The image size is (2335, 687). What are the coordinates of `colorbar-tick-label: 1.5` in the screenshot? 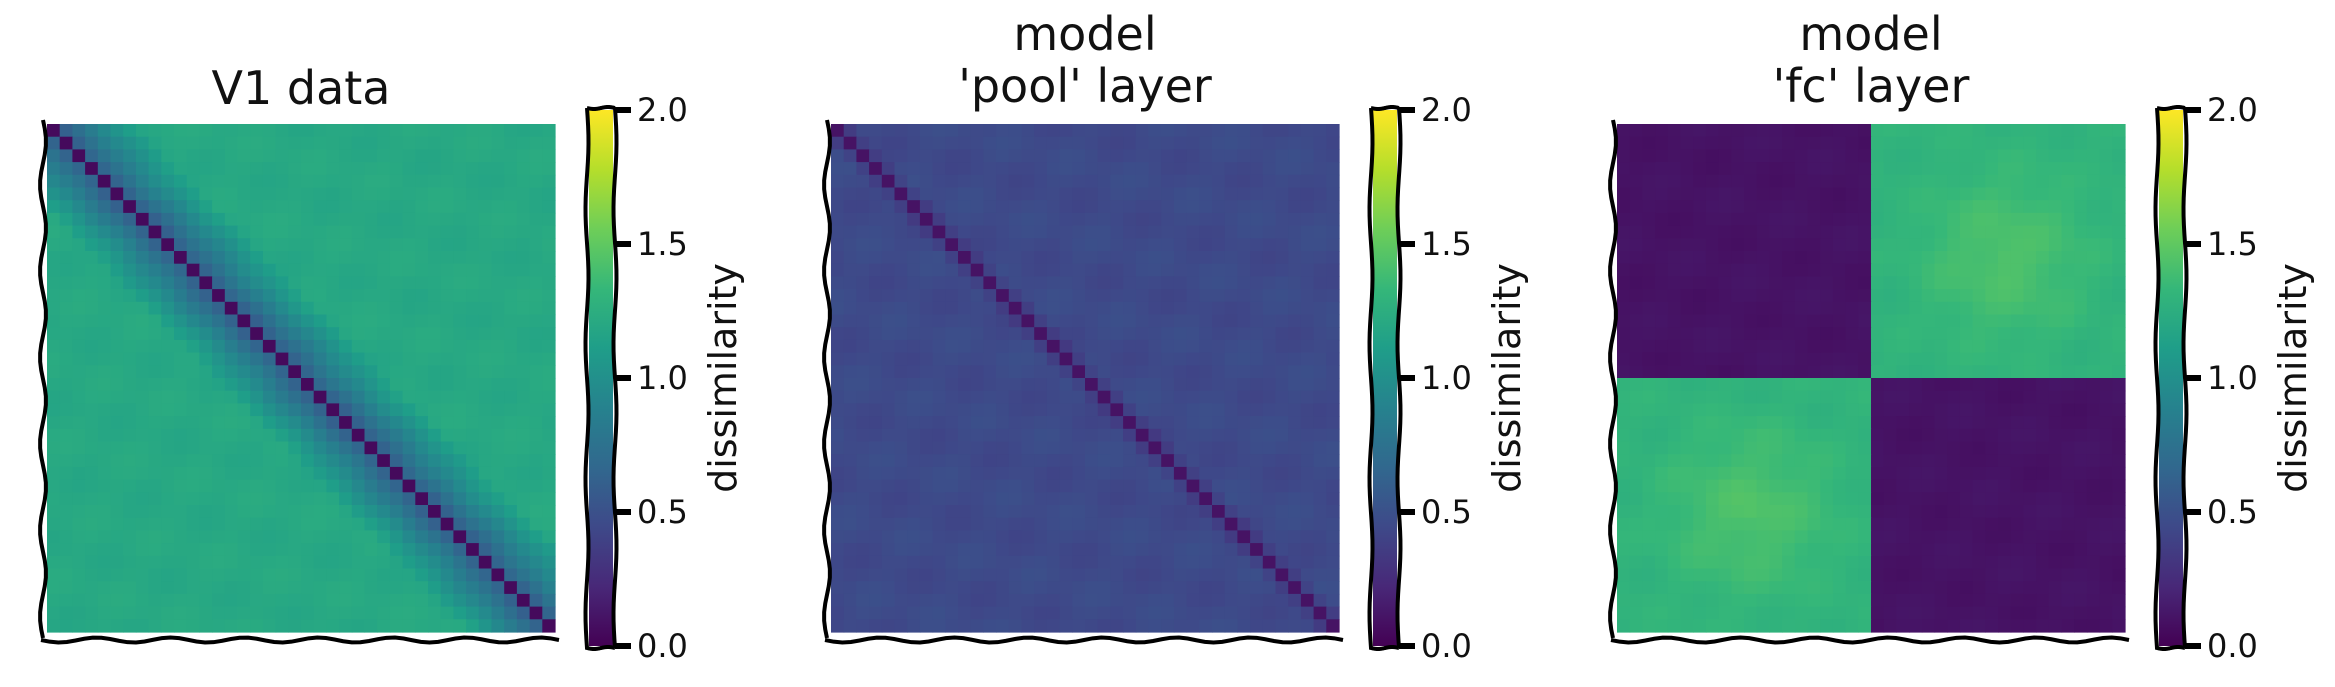 It's located at (662, 244).